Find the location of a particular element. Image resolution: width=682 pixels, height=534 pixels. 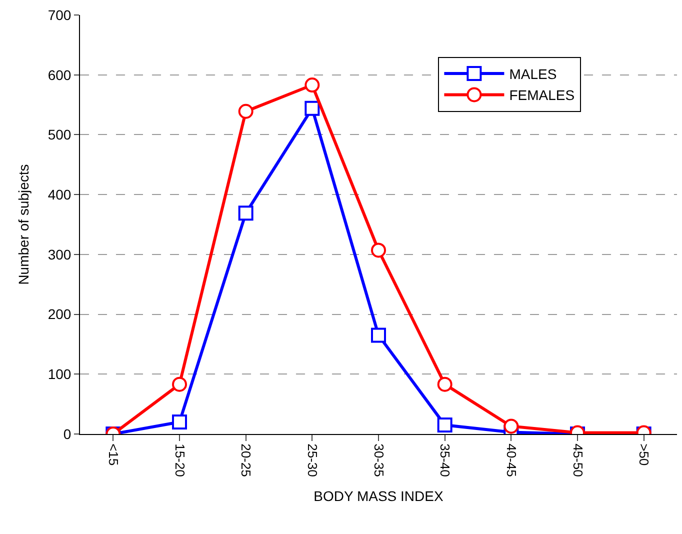

x-tick-label: 25-30 is located at coordinates (312, 460).